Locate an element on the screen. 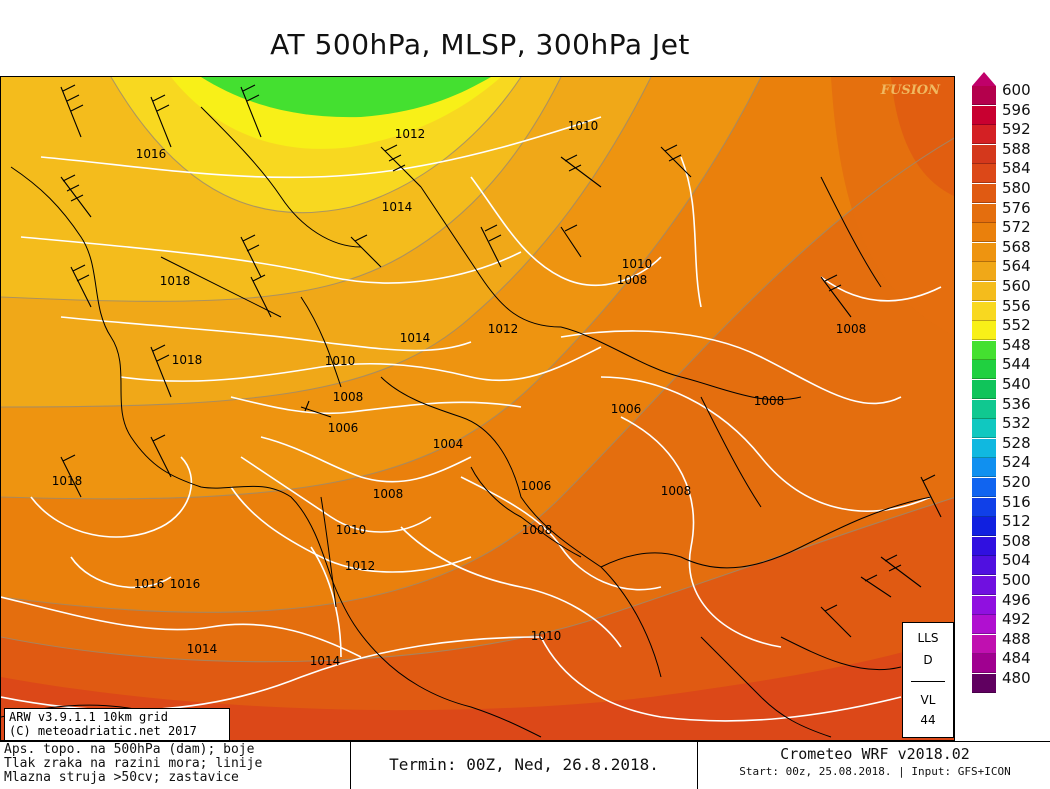 The height and width of the screenshot is (789, 1050). legend-label-564: 564 is located at coordinates (1016, 266).